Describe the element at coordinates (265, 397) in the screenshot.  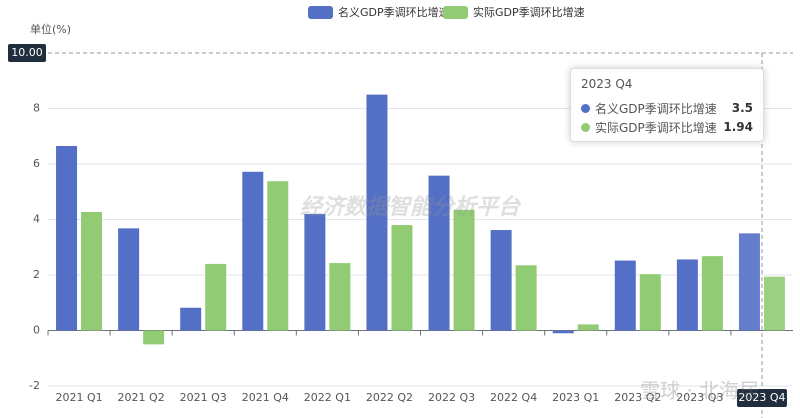
I see `x-tick-label: 2021 Q4` at that location.